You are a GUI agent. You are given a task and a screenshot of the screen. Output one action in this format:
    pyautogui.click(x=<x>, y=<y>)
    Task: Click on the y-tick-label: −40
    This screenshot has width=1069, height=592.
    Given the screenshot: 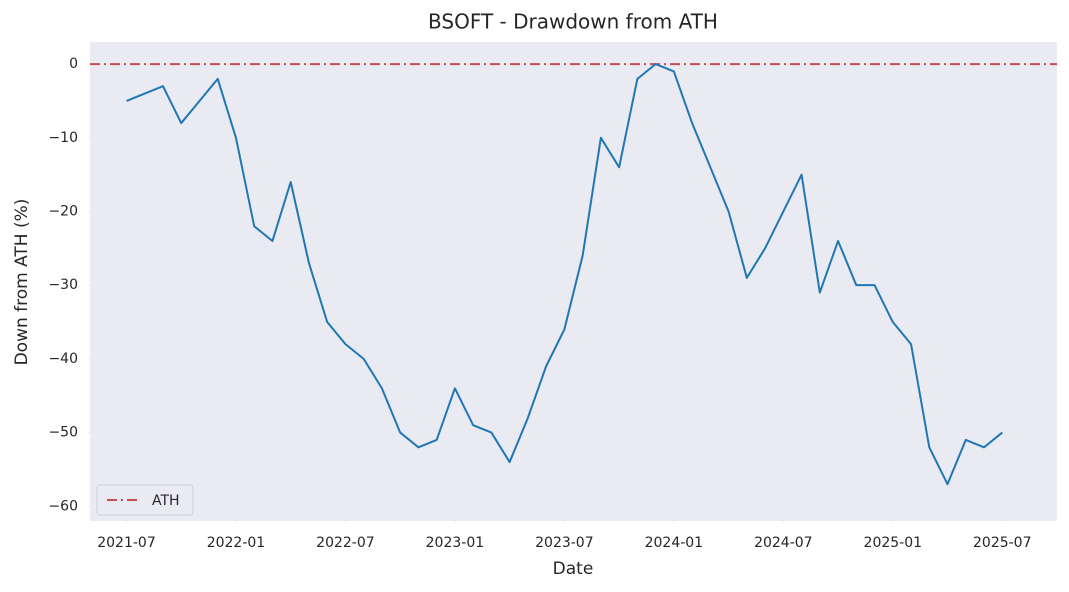 What is the action you would take?
    pyautogui.click(x=63, y=359)
    